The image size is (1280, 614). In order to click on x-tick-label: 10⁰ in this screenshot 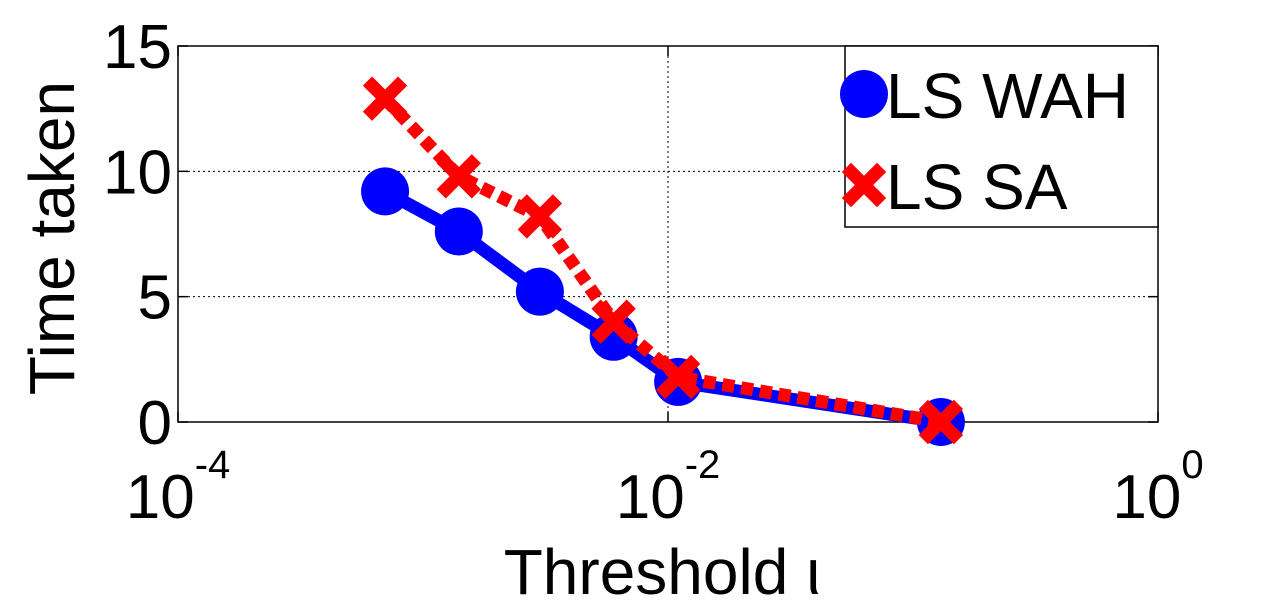, I will do `click(1157, 487)`.